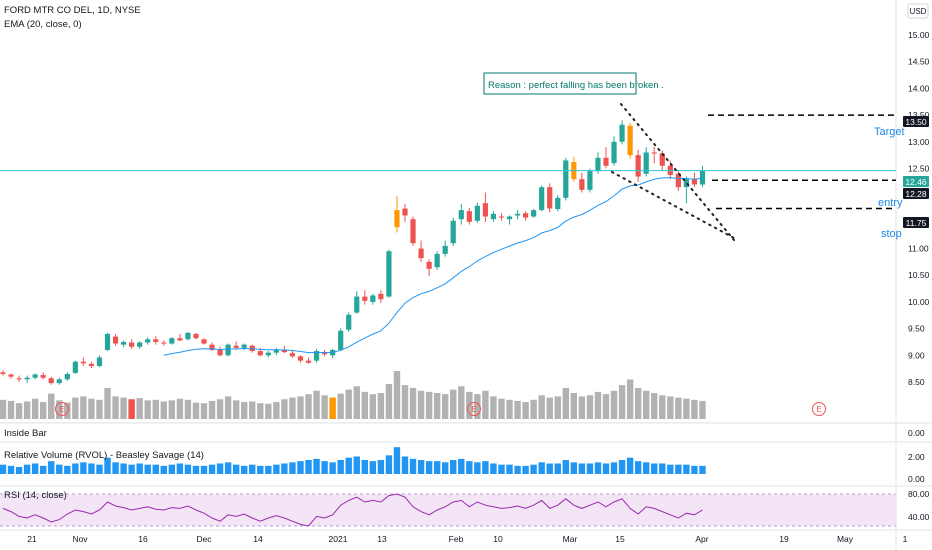 This screenshot has width=932, height=550. Describe the element at coordinates (382, 539) in the screenshot. I see `time-tick-label: 13` at that location.